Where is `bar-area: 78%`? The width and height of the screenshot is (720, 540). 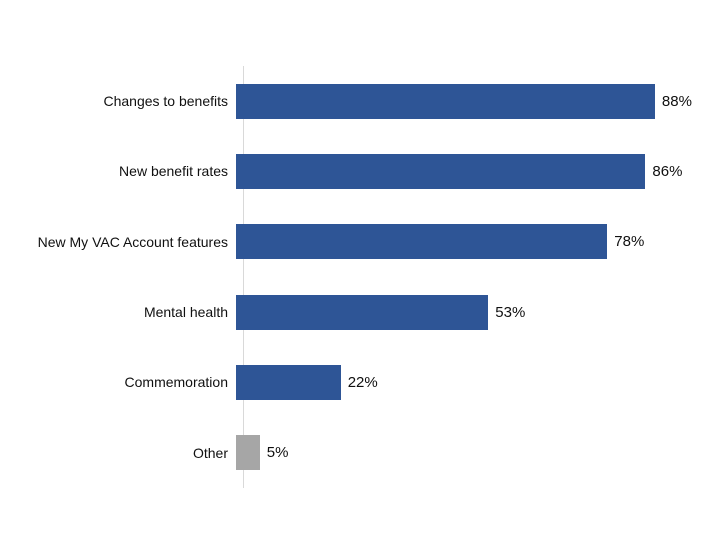
bar-area: 78% is located at coordinates (478, 242).